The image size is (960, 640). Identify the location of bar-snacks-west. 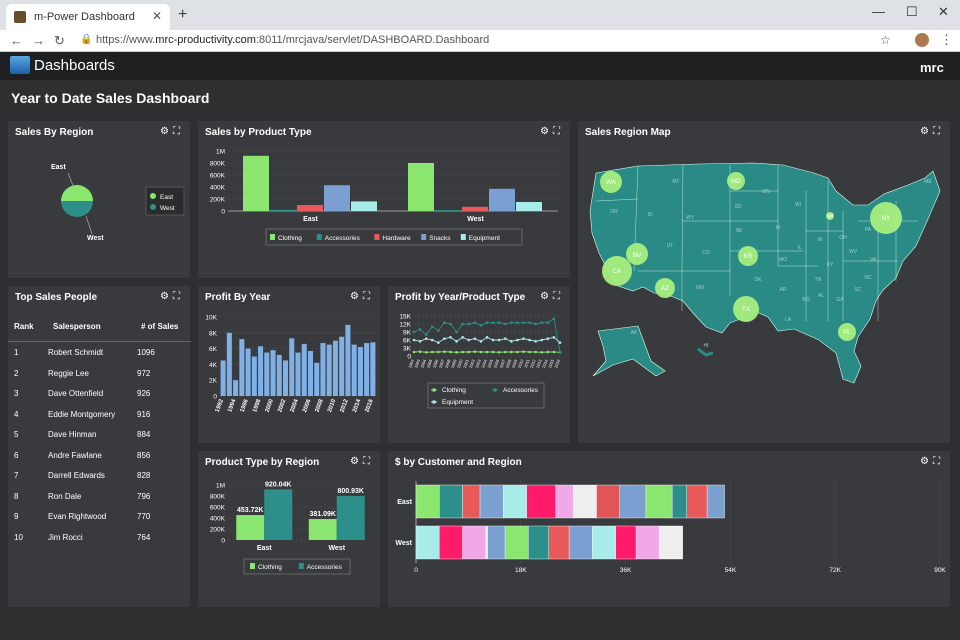
(502, 199).